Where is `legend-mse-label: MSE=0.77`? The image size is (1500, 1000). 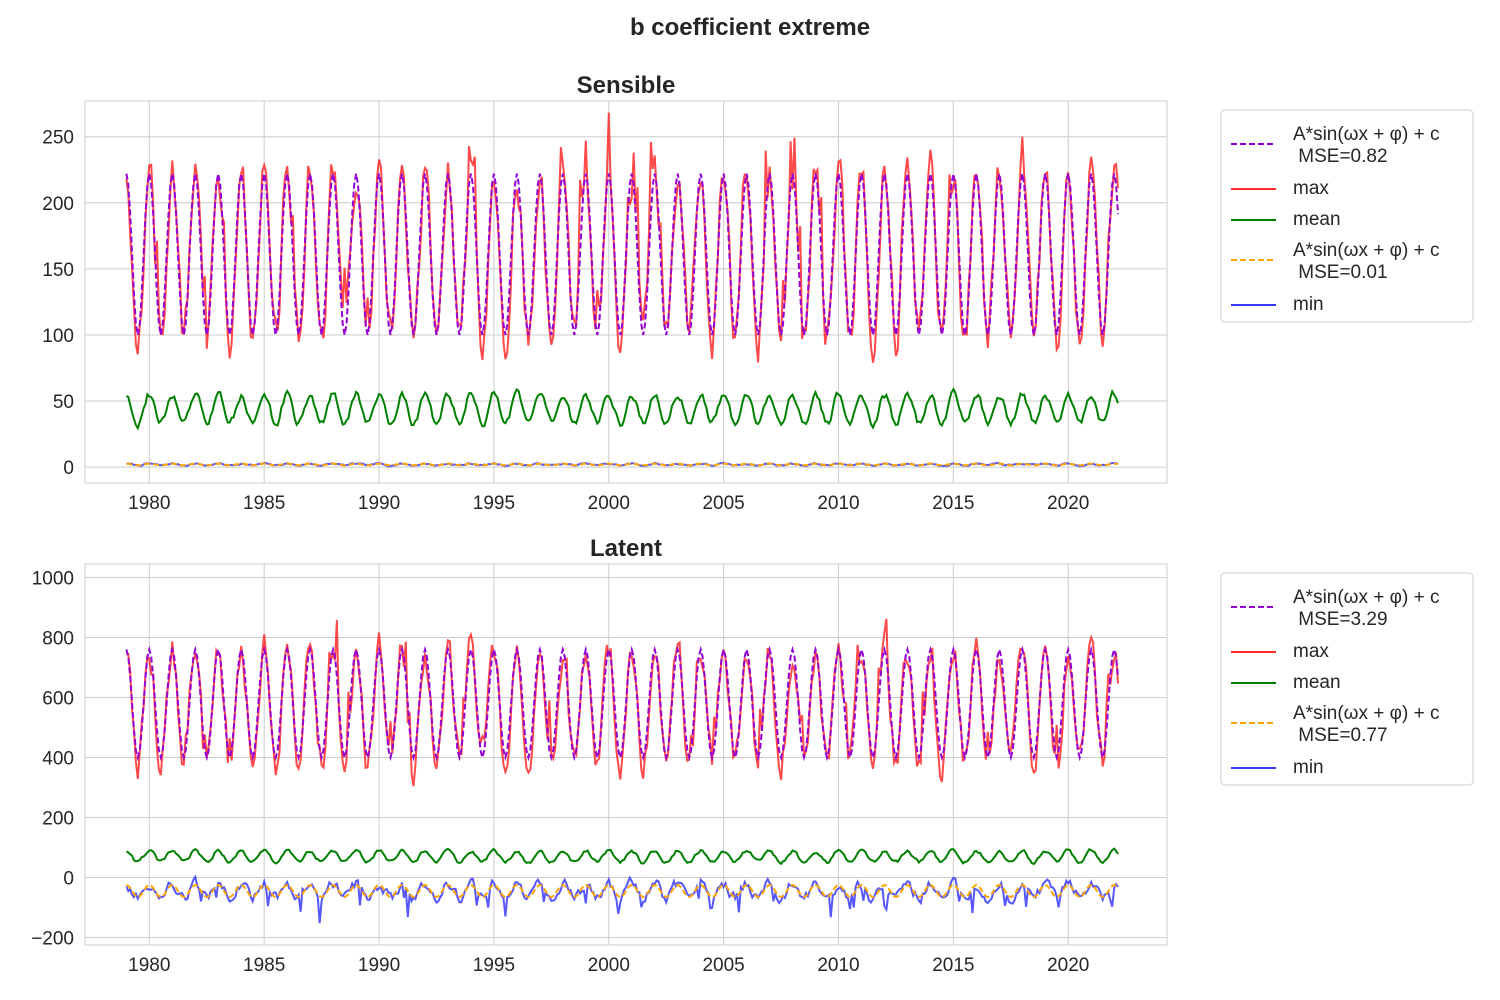 legend-mse-label: MSE=0.77 is located at coordinates (1340, 735).